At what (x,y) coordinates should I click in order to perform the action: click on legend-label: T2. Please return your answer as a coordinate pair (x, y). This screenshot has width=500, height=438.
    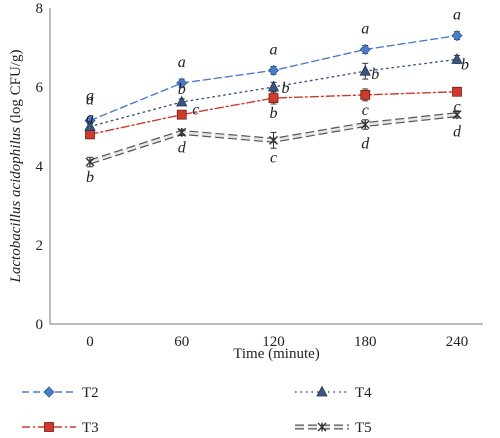
    Looking at the image, I should click on (90, 393).